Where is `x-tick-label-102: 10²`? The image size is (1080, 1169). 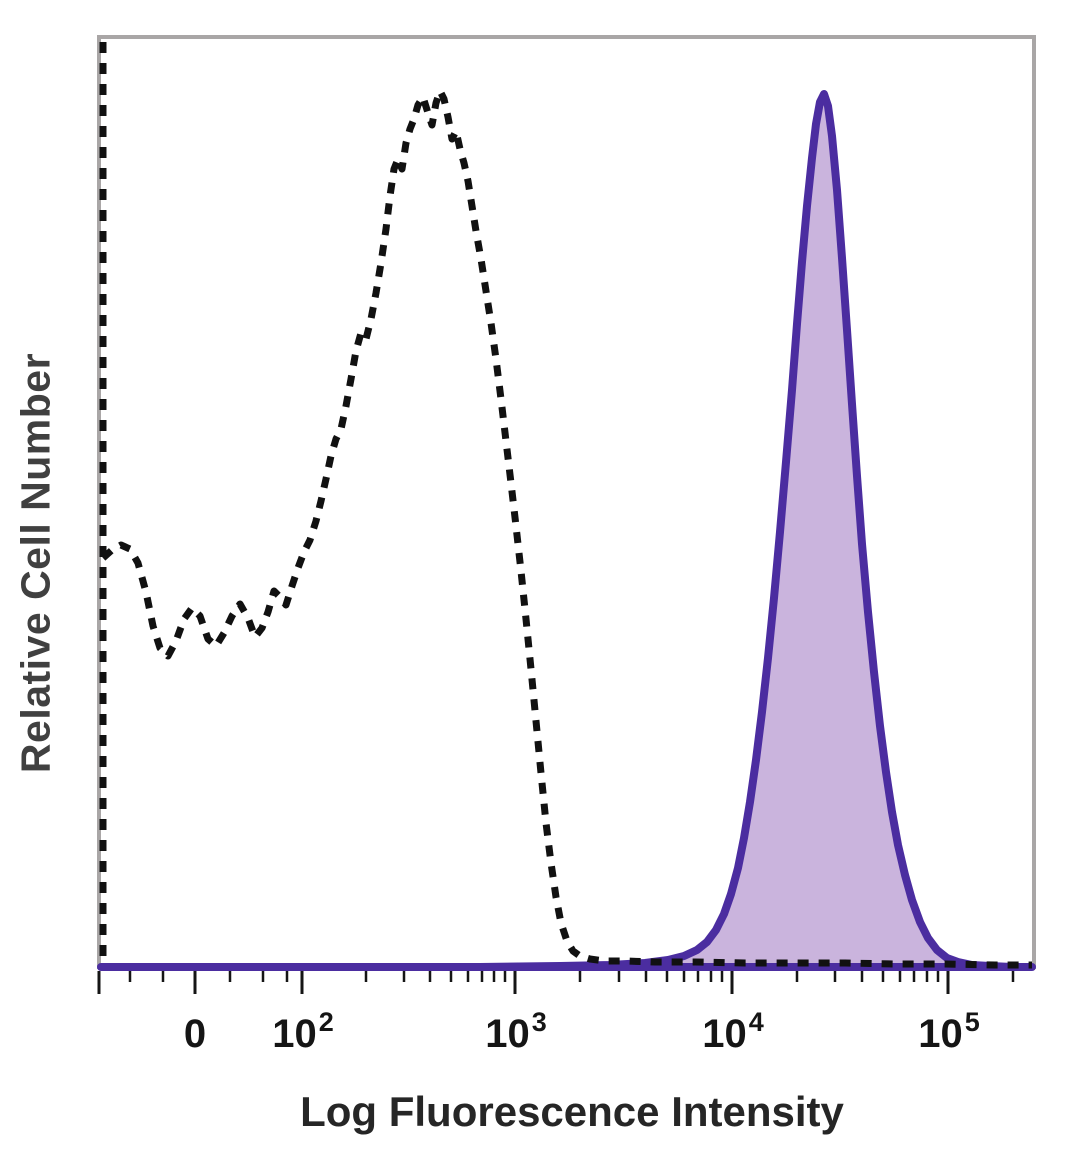 x-tick-label-102: 10² is located at coordinates (303, 1031).